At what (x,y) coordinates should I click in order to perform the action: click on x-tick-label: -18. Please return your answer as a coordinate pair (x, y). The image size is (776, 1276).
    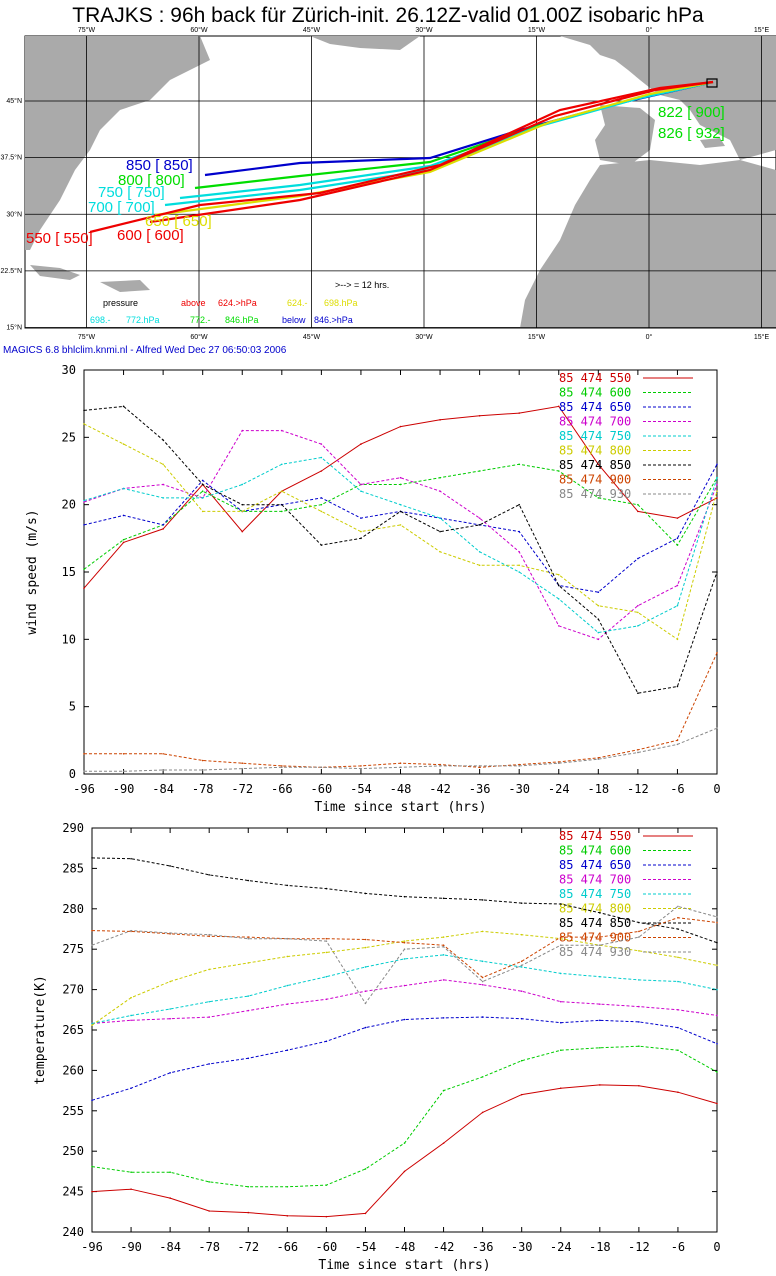
    Looking at the image, I should click on (598, 789).